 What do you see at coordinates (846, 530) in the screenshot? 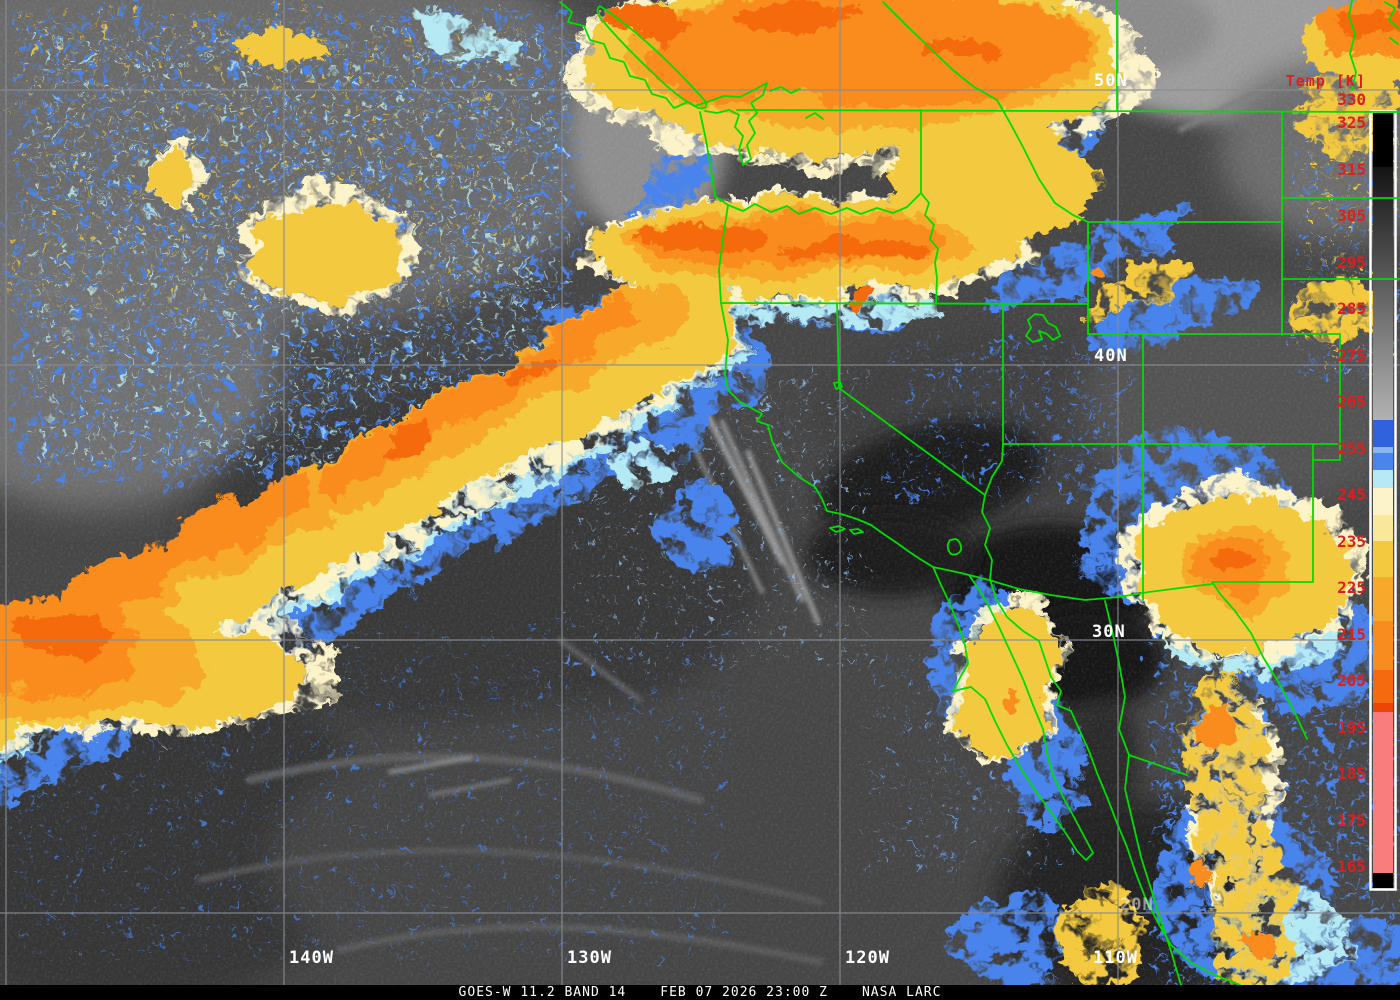
I see `channel-islands` at bounding box center [846, 530].